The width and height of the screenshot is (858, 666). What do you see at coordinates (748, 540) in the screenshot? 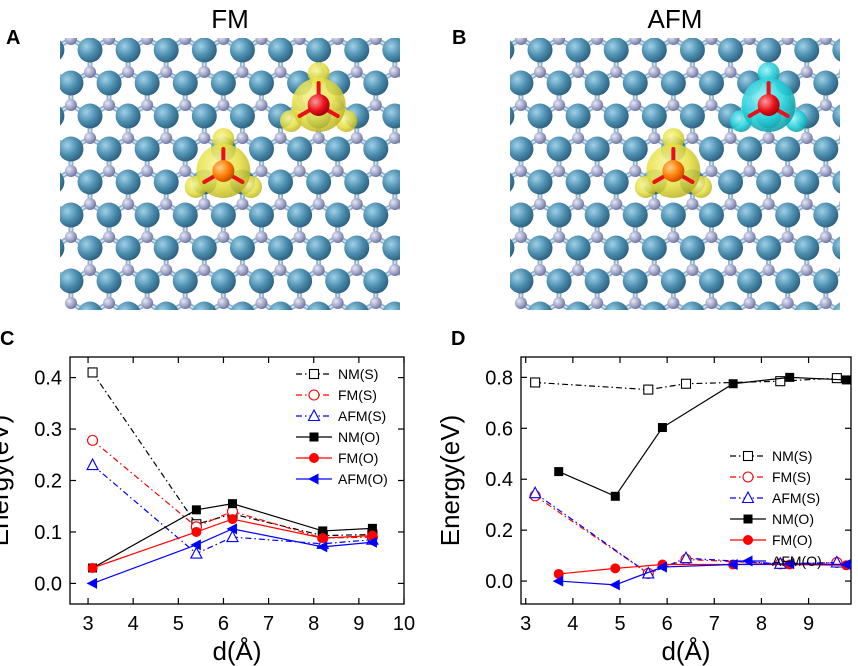
I see `legend-marker` at bounding box center [748, 540].